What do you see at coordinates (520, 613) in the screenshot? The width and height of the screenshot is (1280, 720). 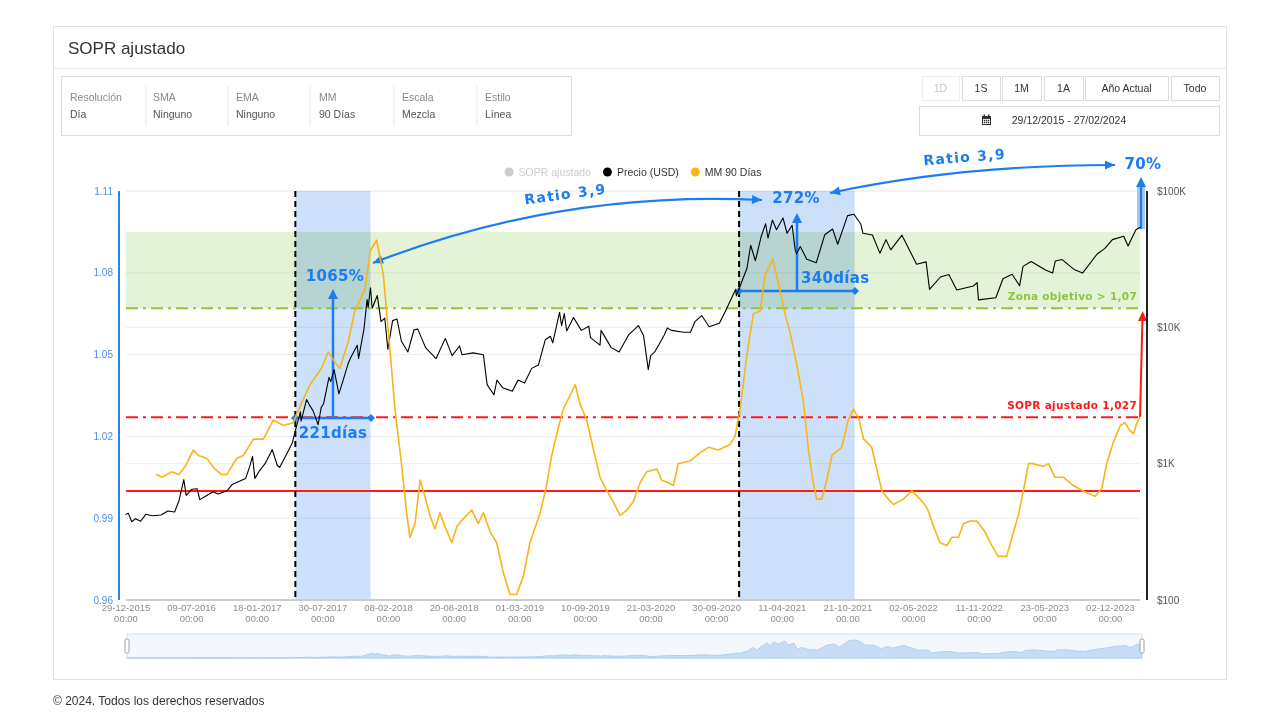 I see `x-tick-label: 01-03-2019 00:00` at bounding box center [520, 613].